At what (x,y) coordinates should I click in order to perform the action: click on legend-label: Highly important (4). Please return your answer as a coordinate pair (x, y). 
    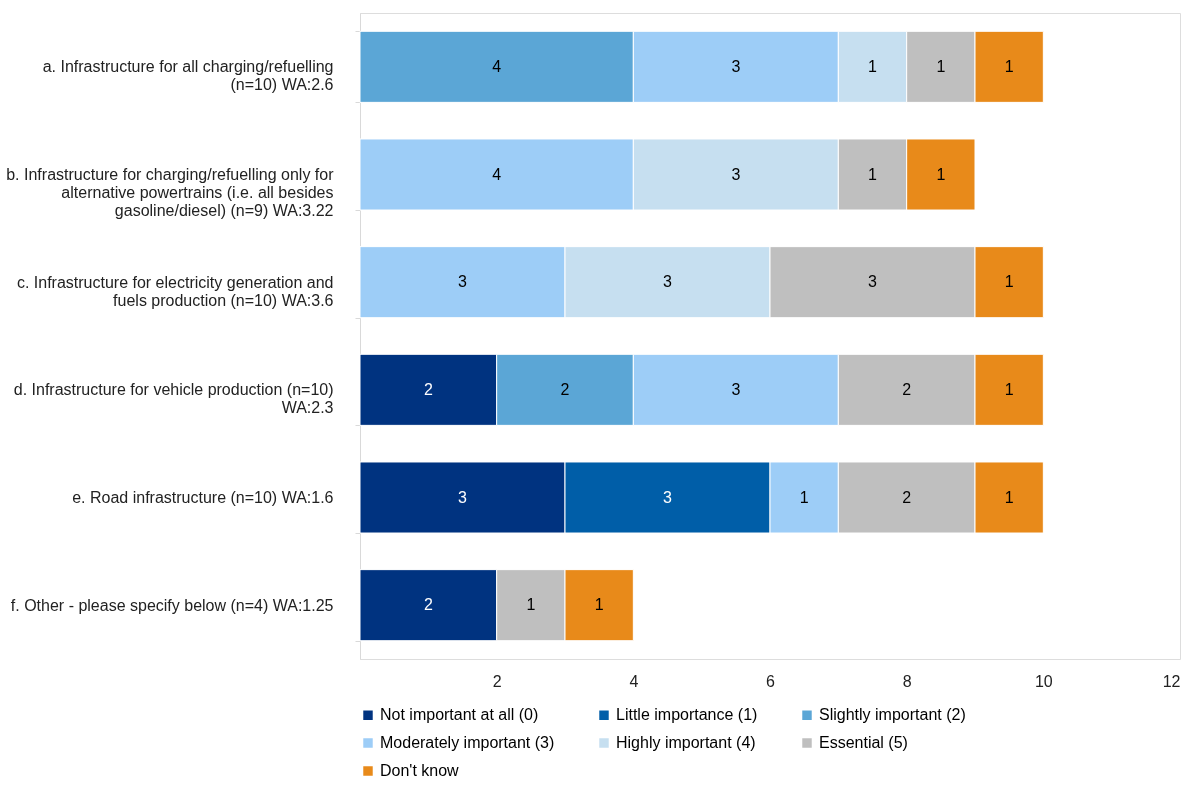
    Looking at the image, I should click on (686, 742).